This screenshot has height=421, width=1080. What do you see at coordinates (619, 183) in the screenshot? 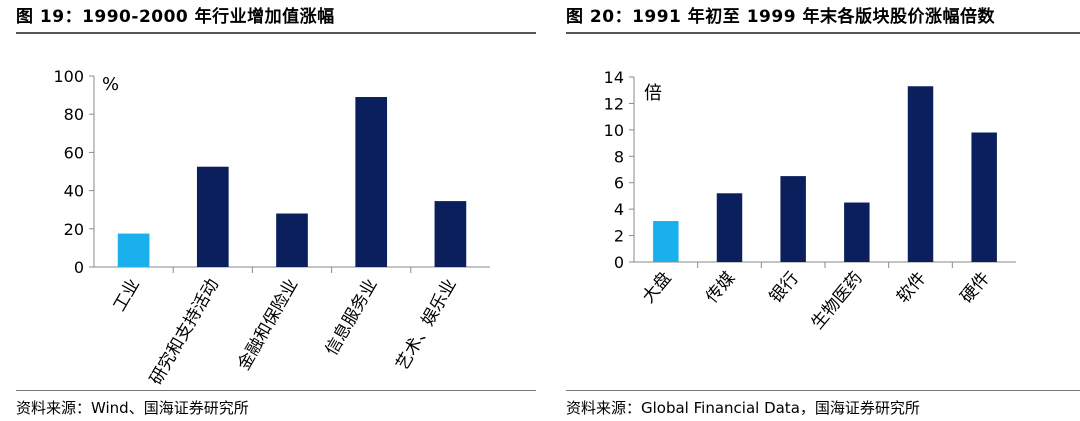
I see `right-y-tick-label: 6` at bounding box center [619, 183].